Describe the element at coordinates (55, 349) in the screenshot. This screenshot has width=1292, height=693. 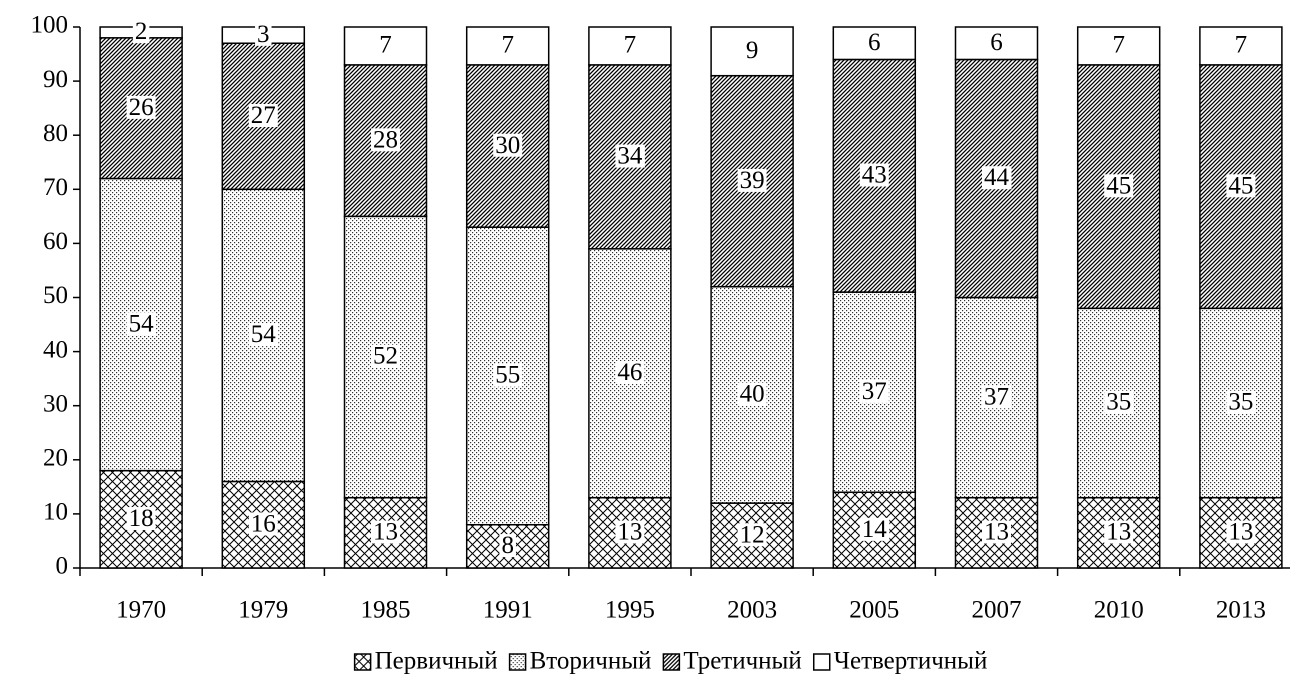
I see `y-tick-label: 40` at that location.